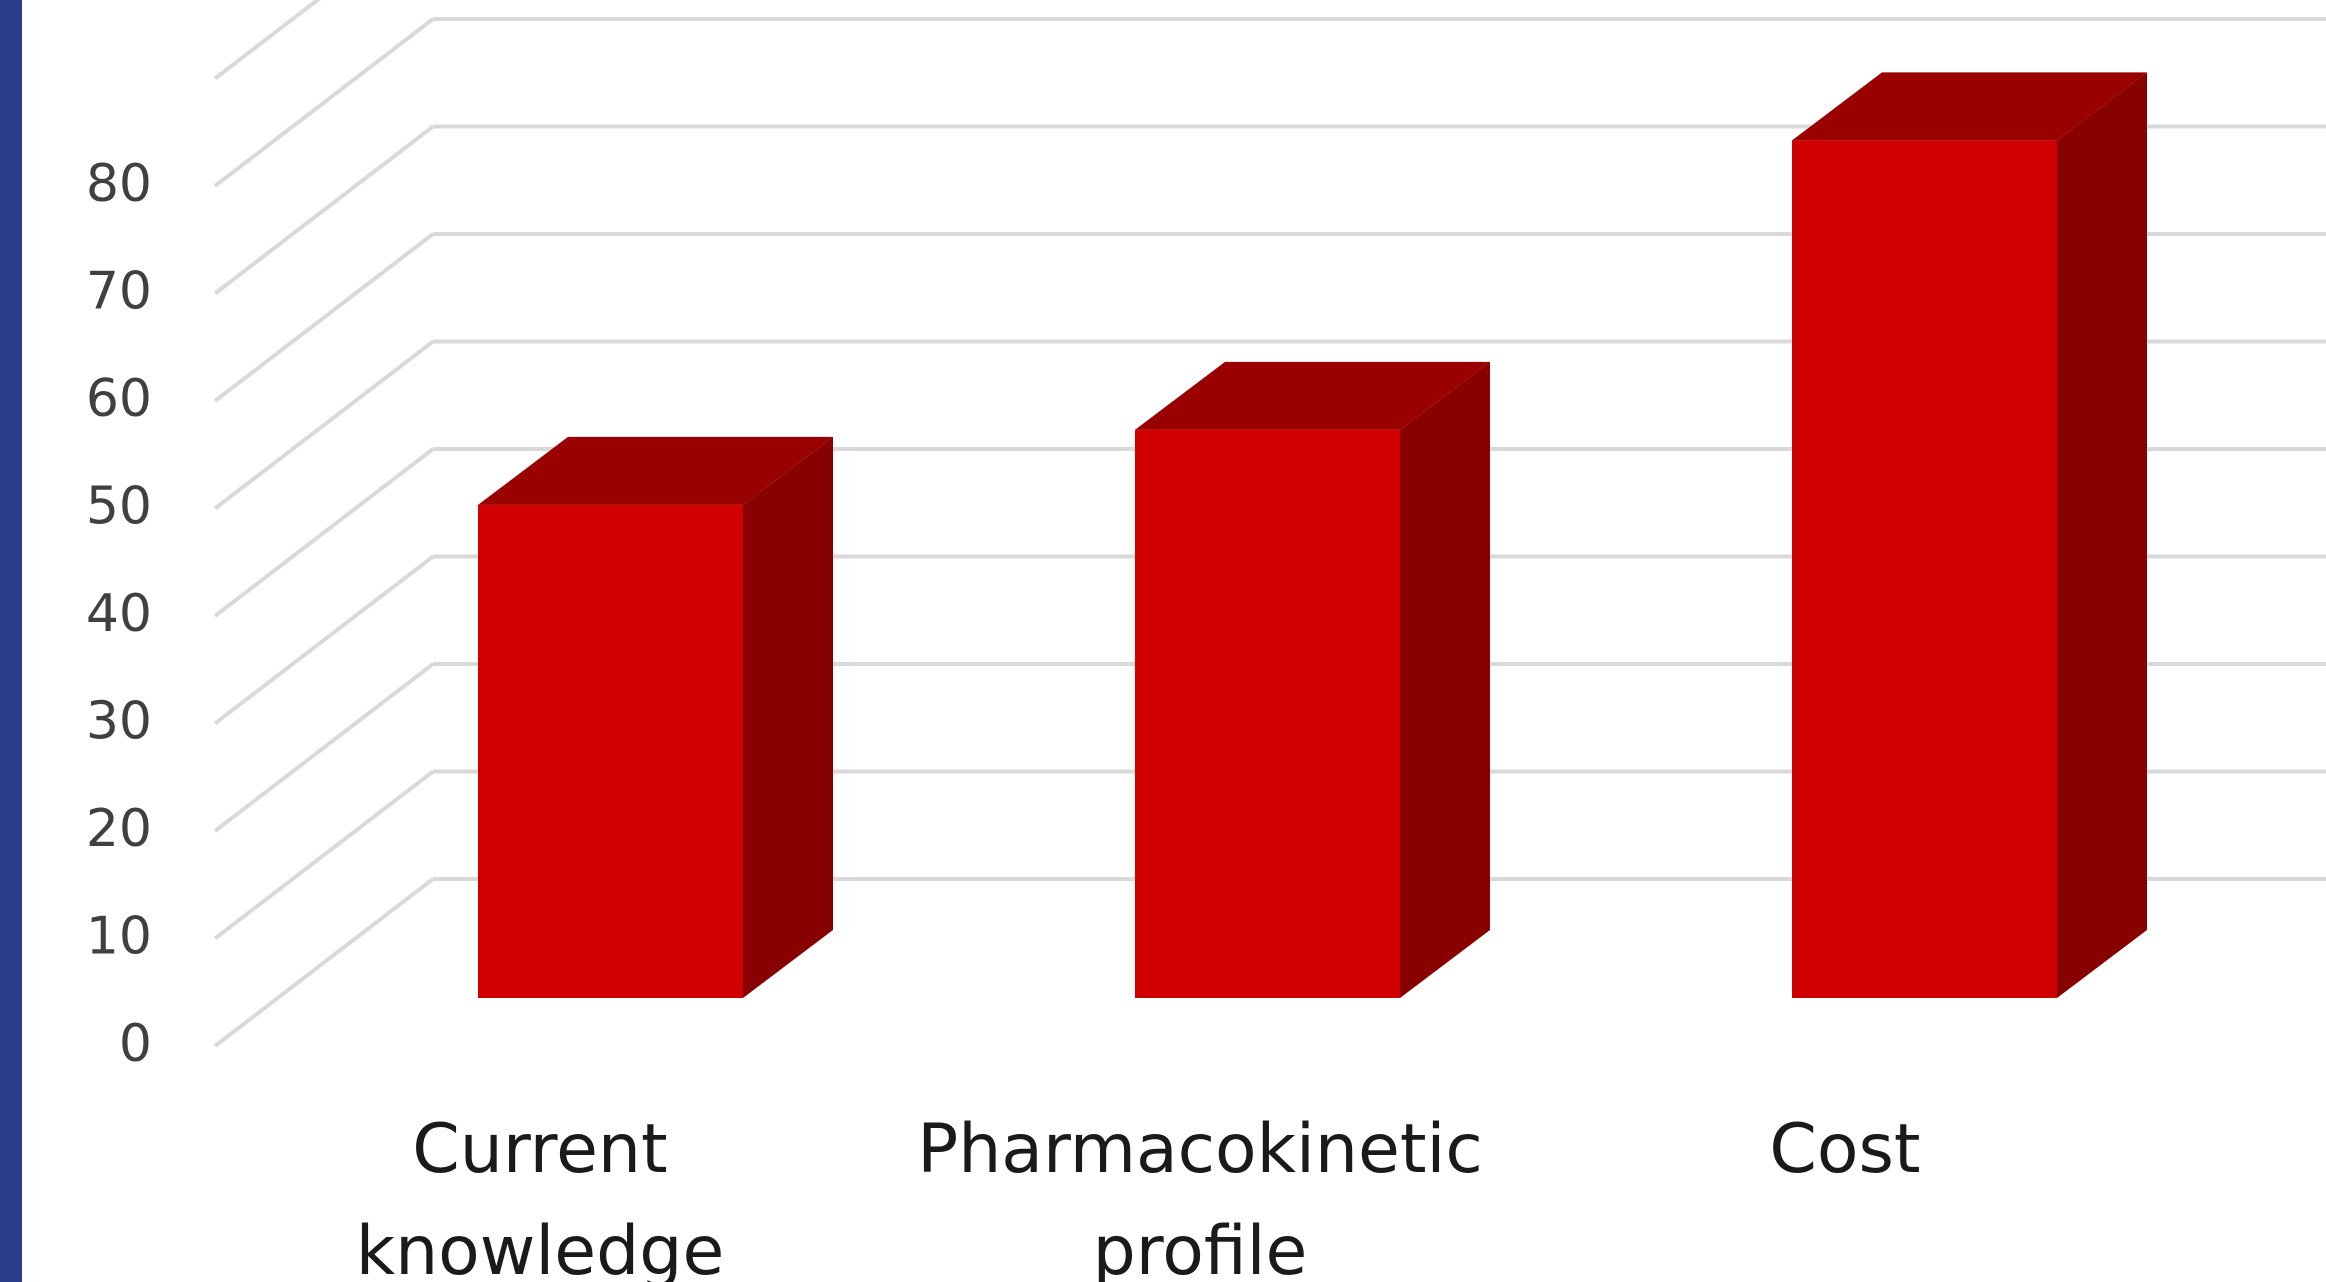 The width and height of the screenshot is (2326, 1282). What do you see at coordinates (119, 937) in the screenshot?
I see `y-tick-label: 10` at bounding box center [119, 937].